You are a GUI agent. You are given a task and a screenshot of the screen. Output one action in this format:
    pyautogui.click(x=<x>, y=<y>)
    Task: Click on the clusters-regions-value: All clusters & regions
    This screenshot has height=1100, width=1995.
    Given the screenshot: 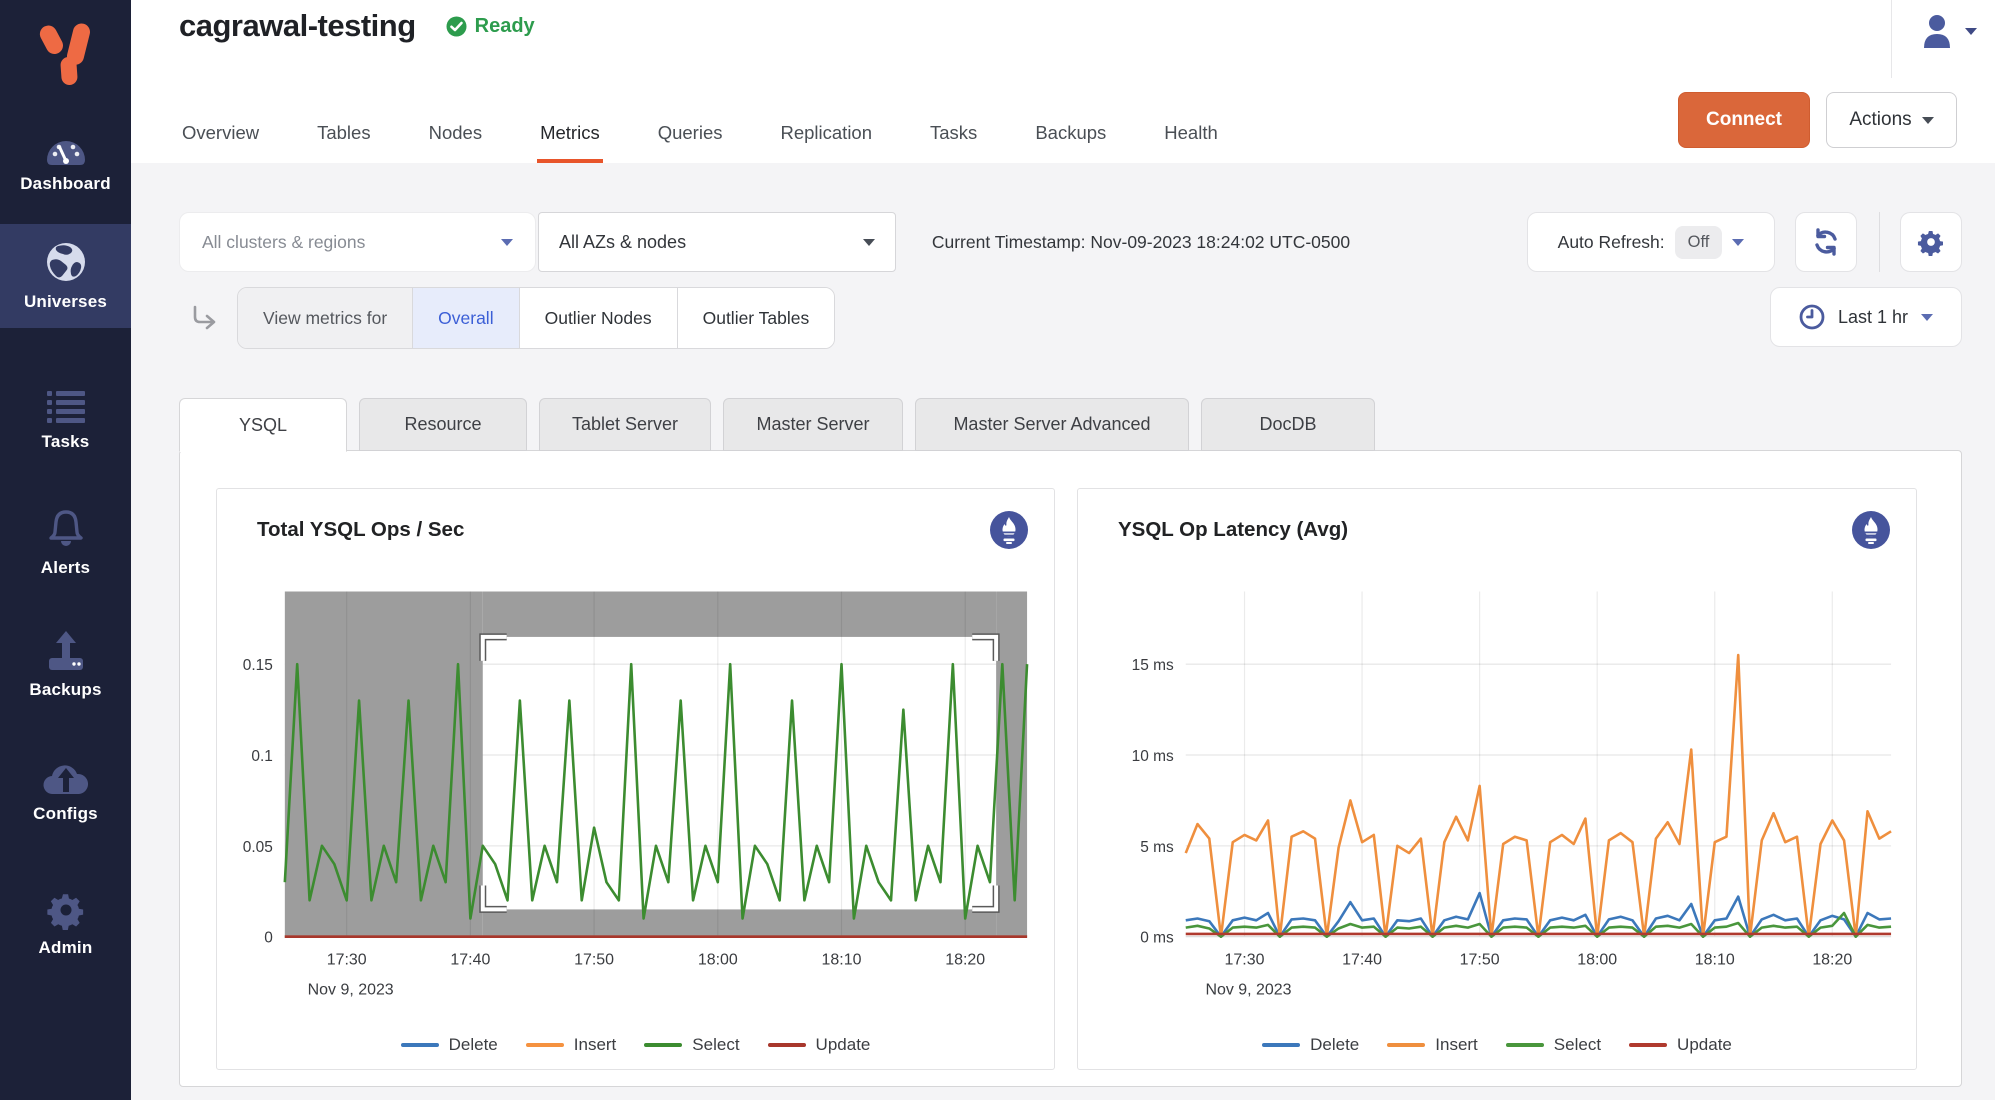 What is the action you would take?
    pyautogui.click(x=284, y=241)
    